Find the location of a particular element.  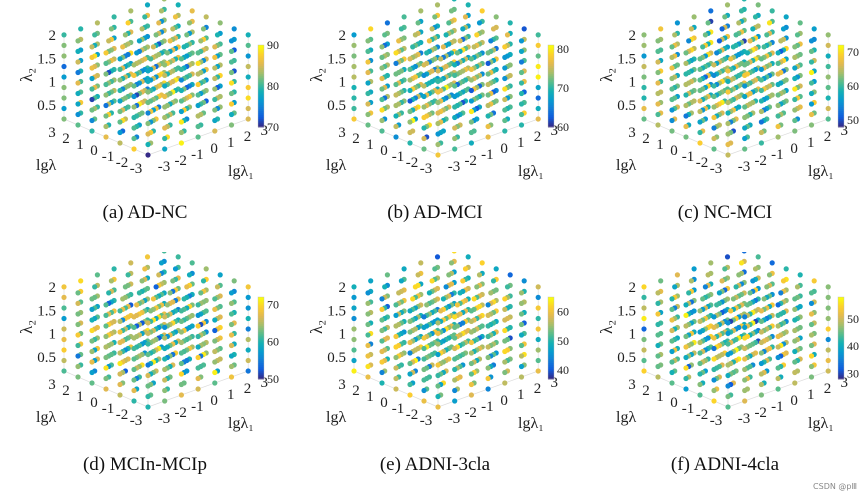

x-tick-label: 2 is located at coordinates (538, 389).